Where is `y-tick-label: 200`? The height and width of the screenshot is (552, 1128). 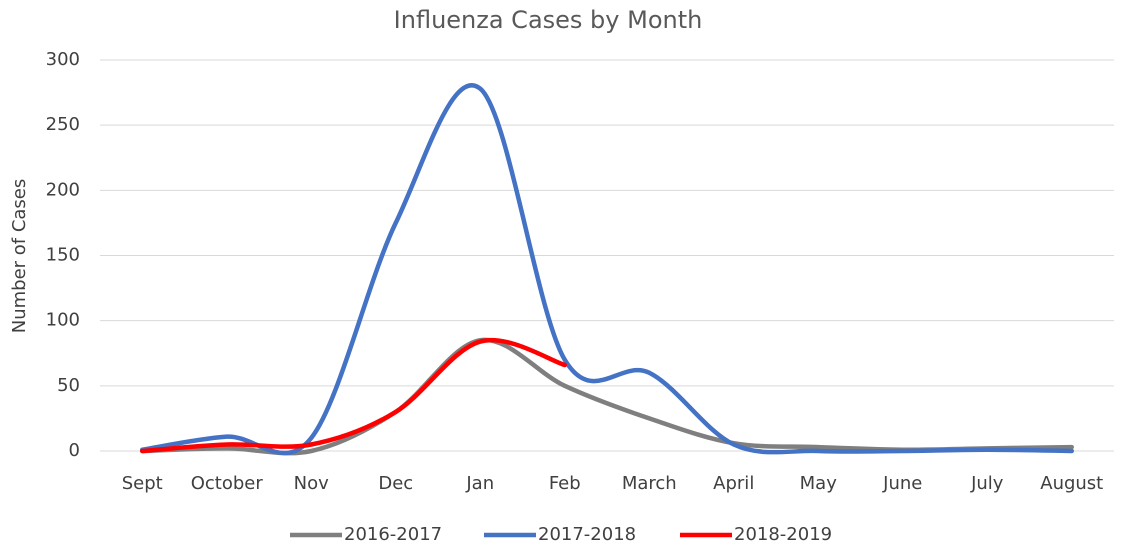
y-tick-label: 200 is located at coordinates (63, 189).